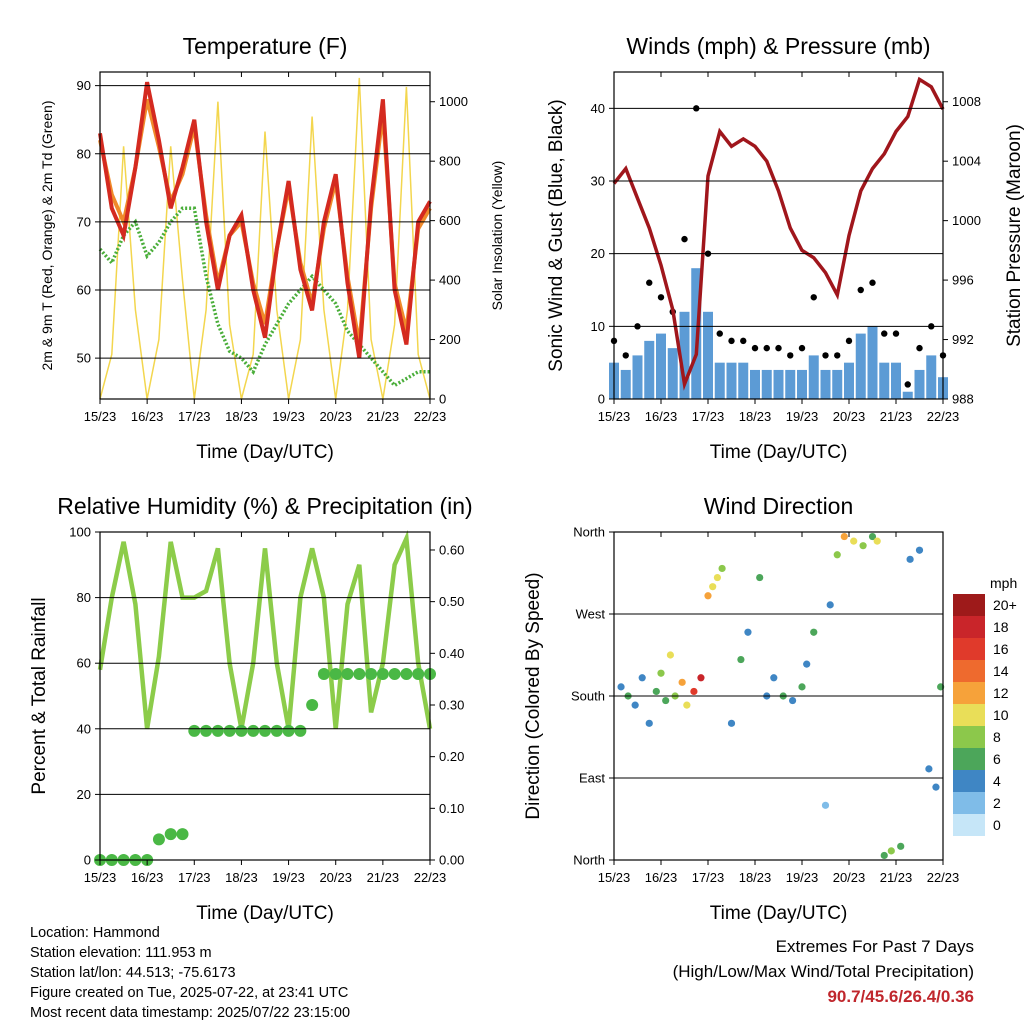 Image resolution: width=1024 pixels, height=1024 pixels. Describe the element at coordinates (588, 696) in the screenshot. I see `y-tick-label: South` at that location.